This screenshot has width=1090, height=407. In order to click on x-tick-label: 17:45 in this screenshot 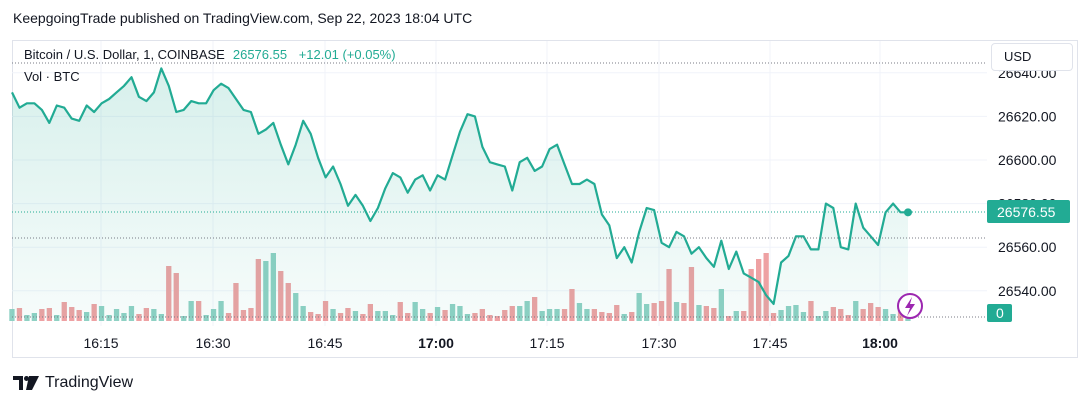, I will do `click(769, 343)`.